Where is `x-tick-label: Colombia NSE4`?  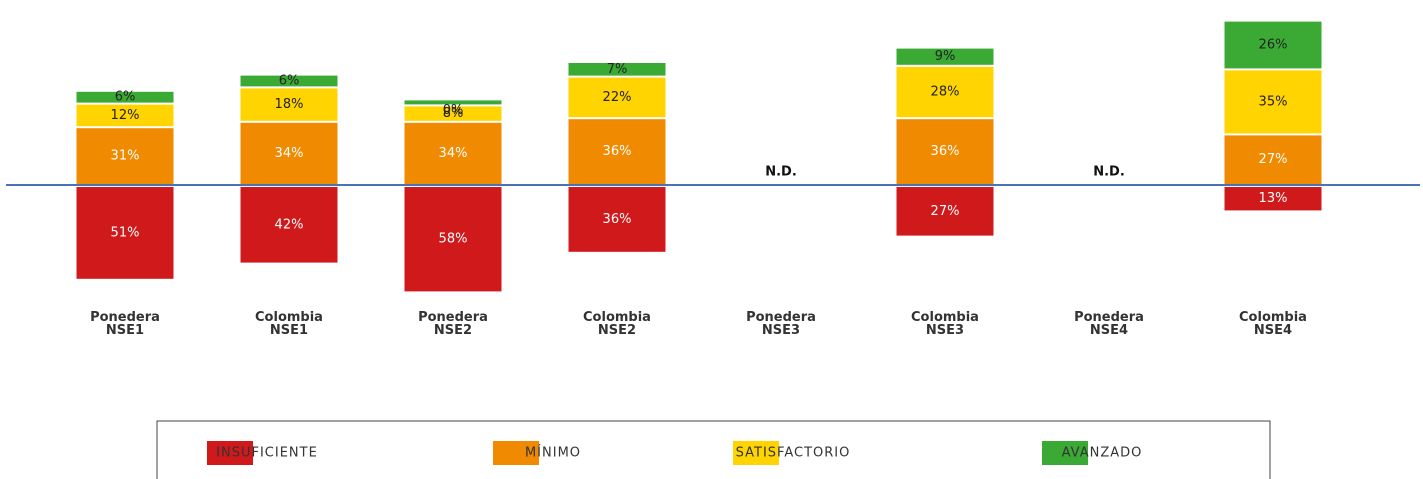 x-tick-label: Colombia NSE4 is located at coordinates (1273, 324).